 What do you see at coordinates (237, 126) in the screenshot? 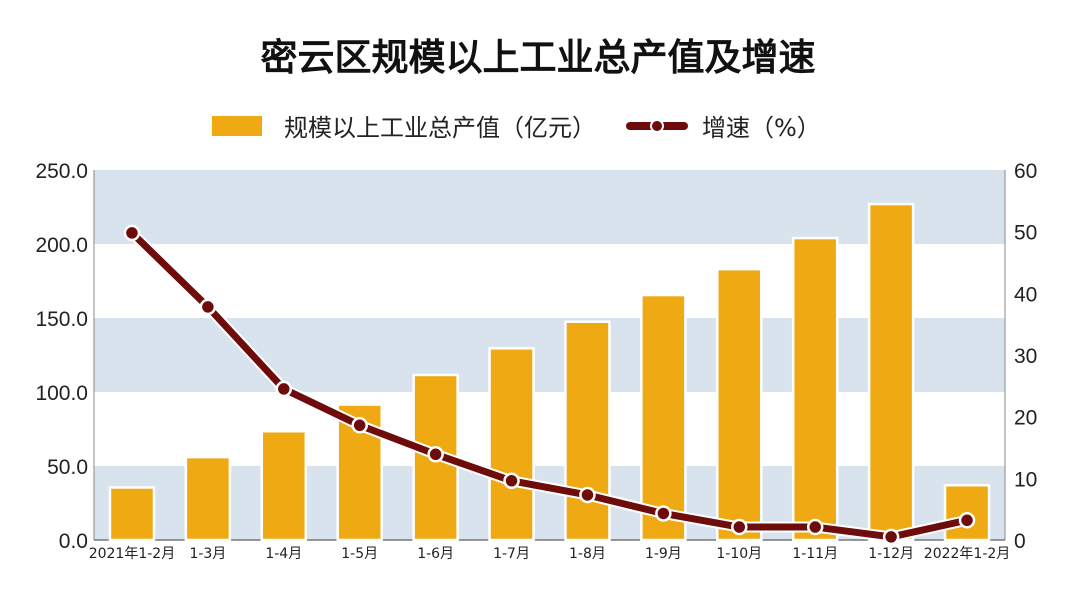
I see `legend-bar-swatch` at bounding box center [237, 126].